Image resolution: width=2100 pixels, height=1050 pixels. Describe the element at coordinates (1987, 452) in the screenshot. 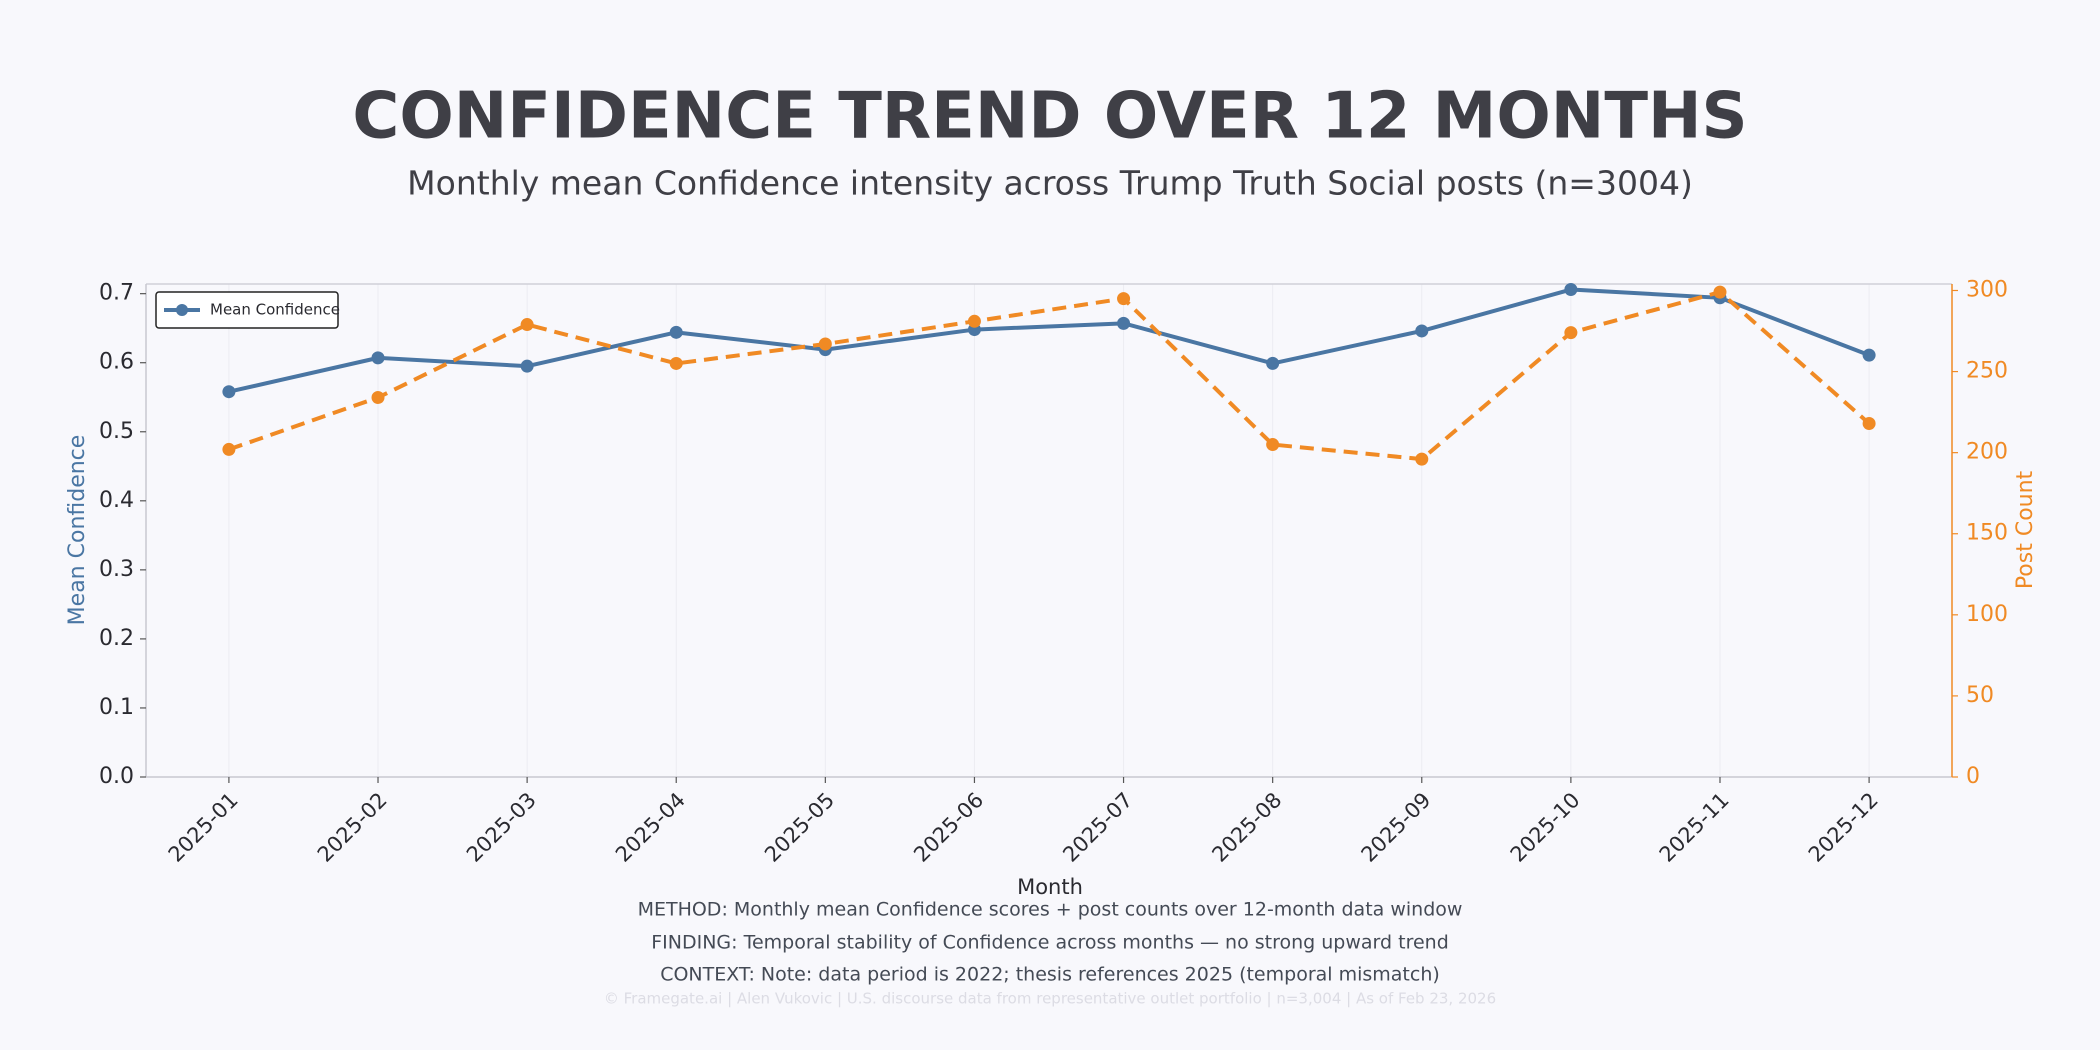

I see `y2-tick-label: 200` at that location.